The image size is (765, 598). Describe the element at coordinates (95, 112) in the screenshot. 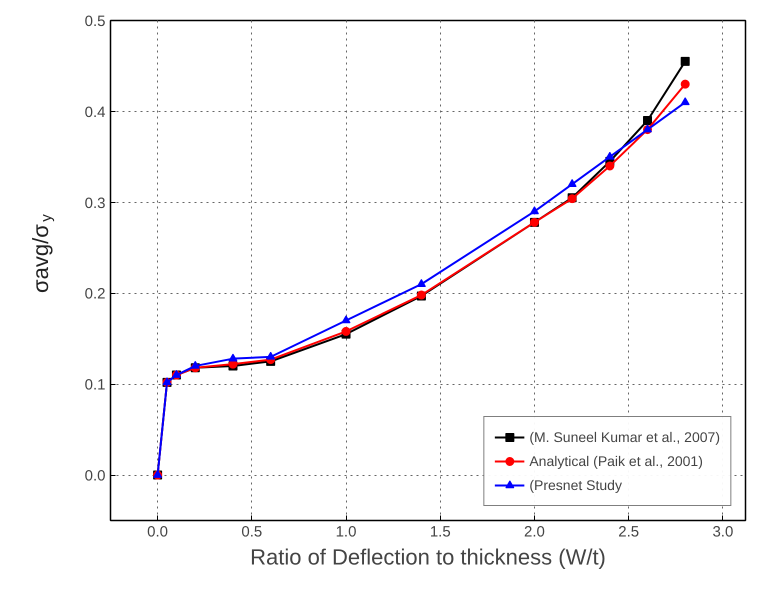

I see `y-tick-label: 0.4` at that location.